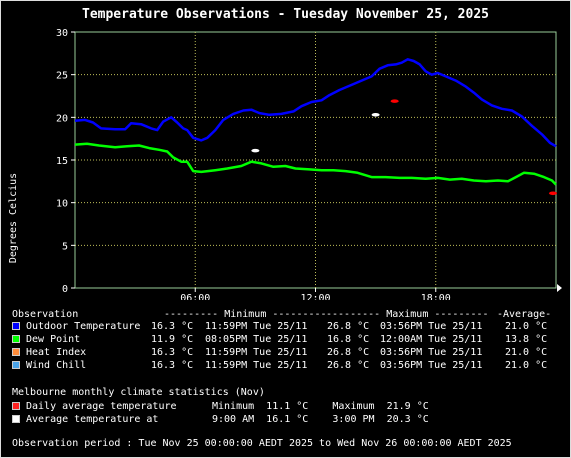 The height and width of the screenshot is (458, 571). Describe the element at coordinates (92, 419) in the screenshot. I see `climate-label: Average temperature at` at that location.